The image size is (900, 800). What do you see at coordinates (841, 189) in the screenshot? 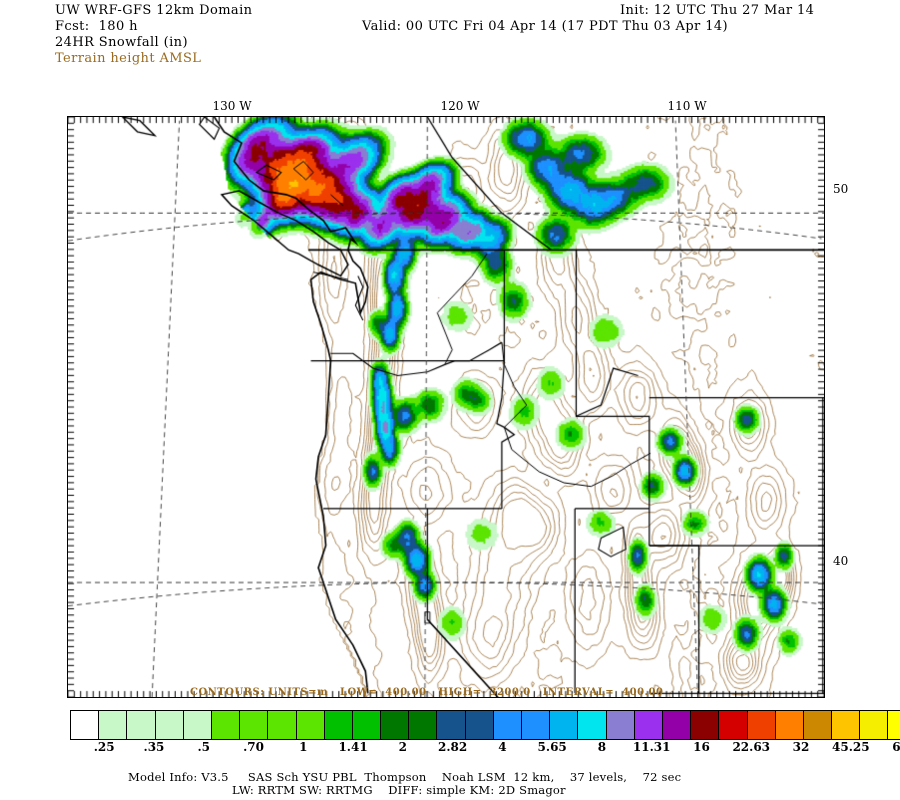
I see `lat-label-0: 50` at bounding box center [841, 189].